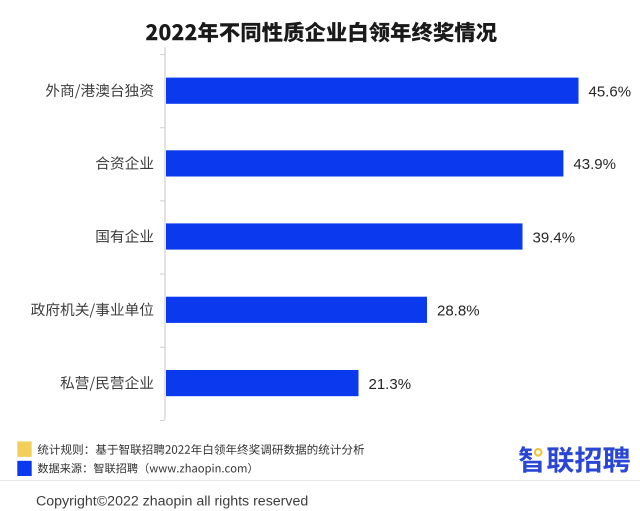  What do you see at coordinates (390, 384) in the screenshot?
I see `svg-text: 21.3%` at bounding box center [390, 384].